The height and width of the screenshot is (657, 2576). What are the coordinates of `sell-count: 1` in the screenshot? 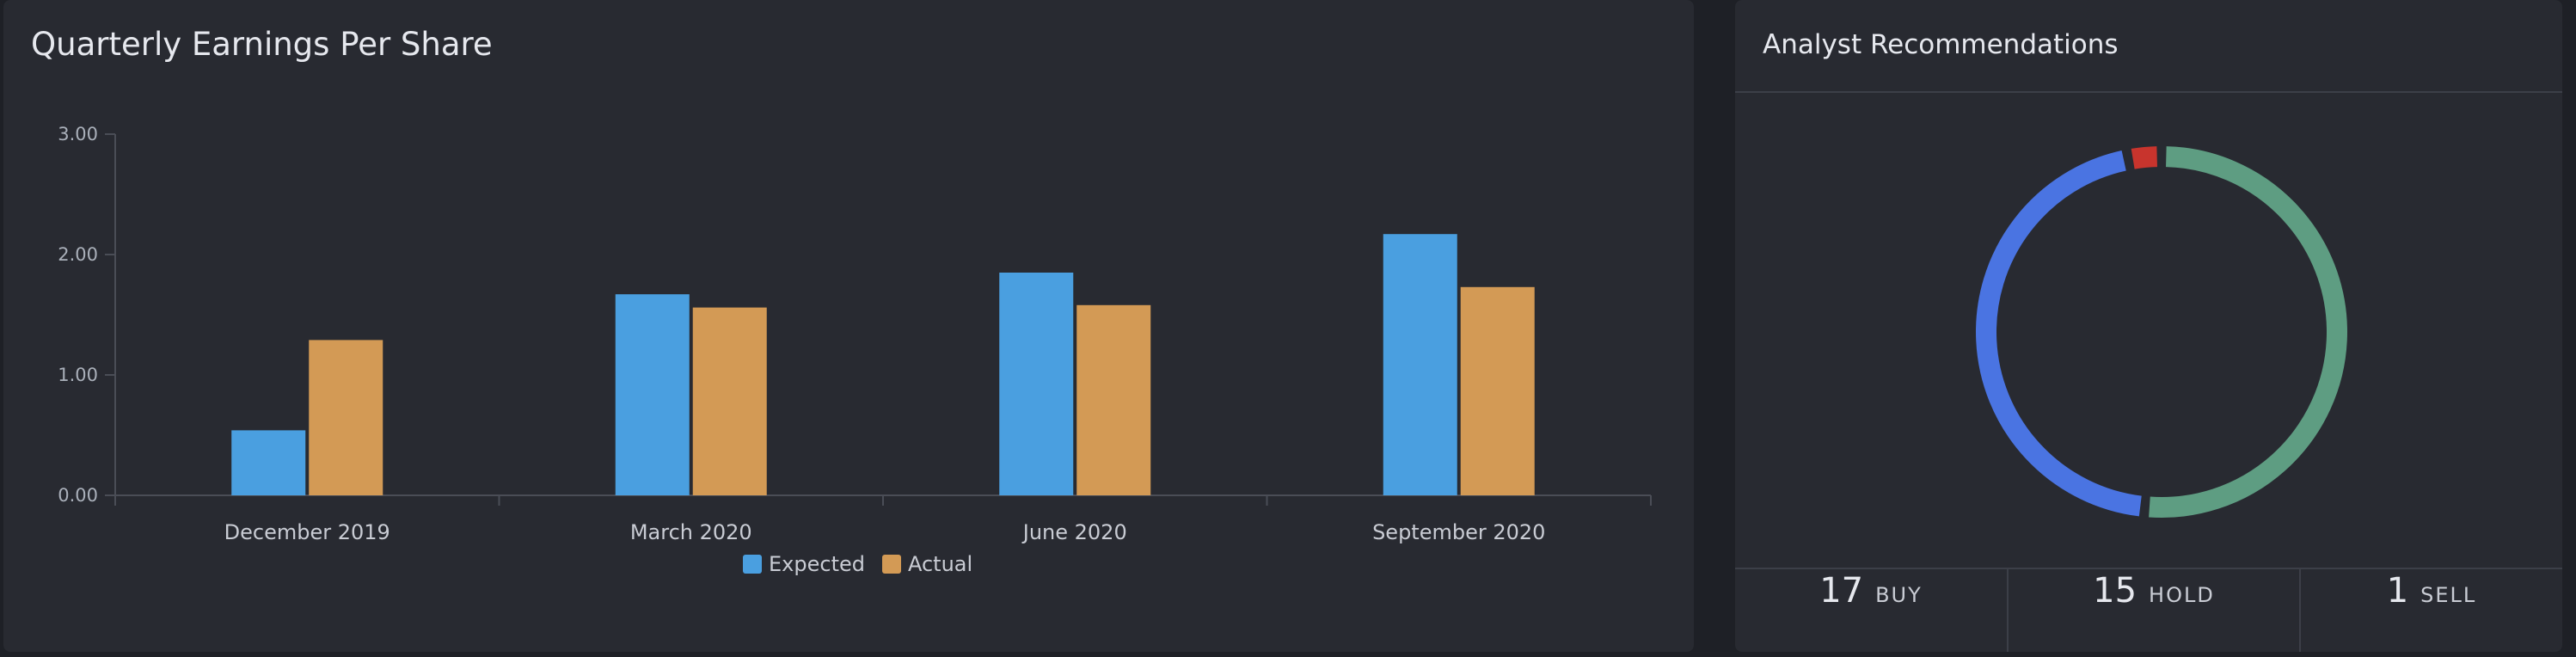 It's located at (2397, 591).